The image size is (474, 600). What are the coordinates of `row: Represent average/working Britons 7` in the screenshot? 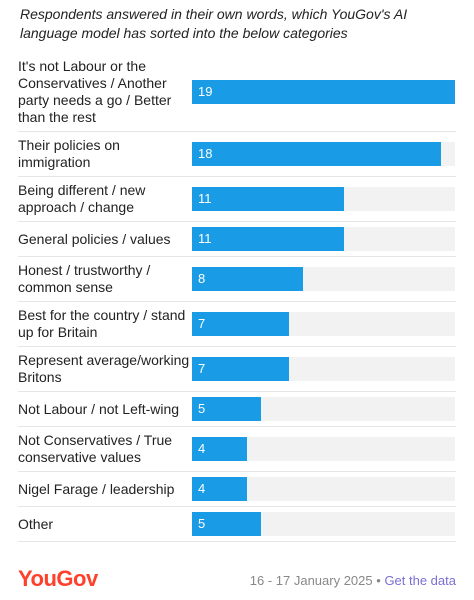 It's located at (237, 369).